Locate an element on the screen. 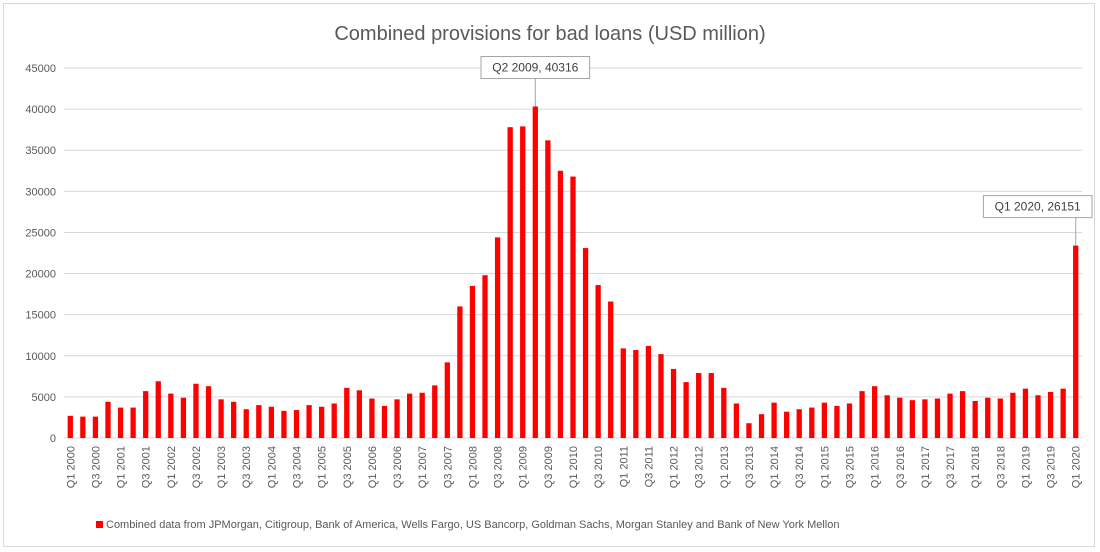 This screenshot has height=552, width=1100. x-tick-label: Q3 2005 is located at coordinates (348, 467).